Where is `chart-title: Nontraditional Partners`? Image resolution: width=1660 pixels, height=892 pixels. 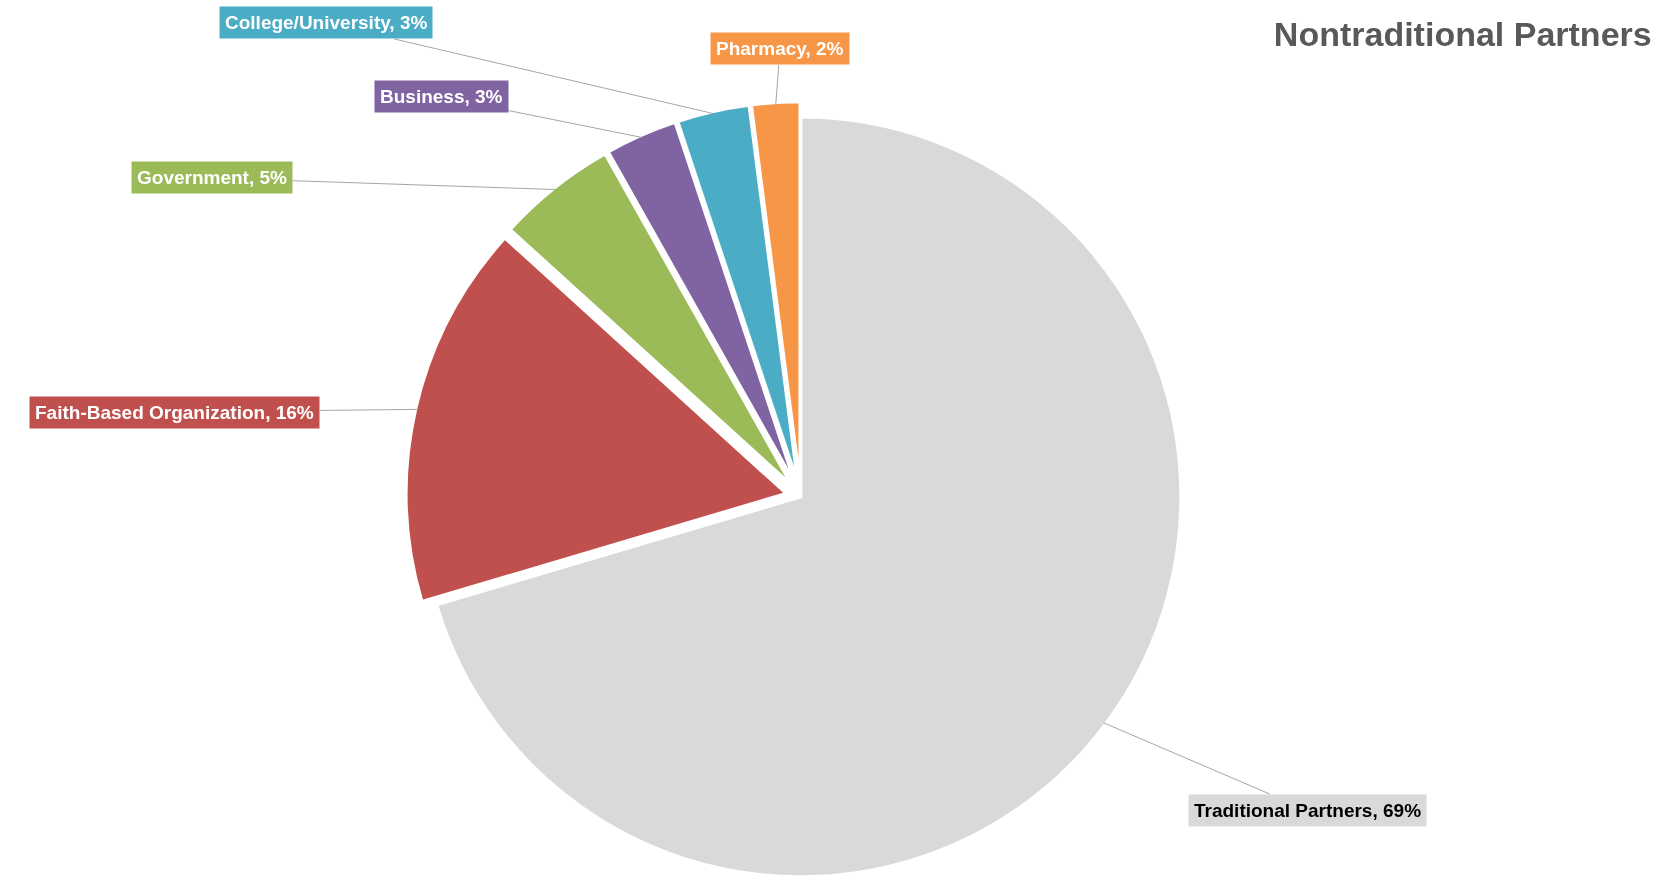
chart-title: Nontraditional Partners is located at coordinates (1462, 34).